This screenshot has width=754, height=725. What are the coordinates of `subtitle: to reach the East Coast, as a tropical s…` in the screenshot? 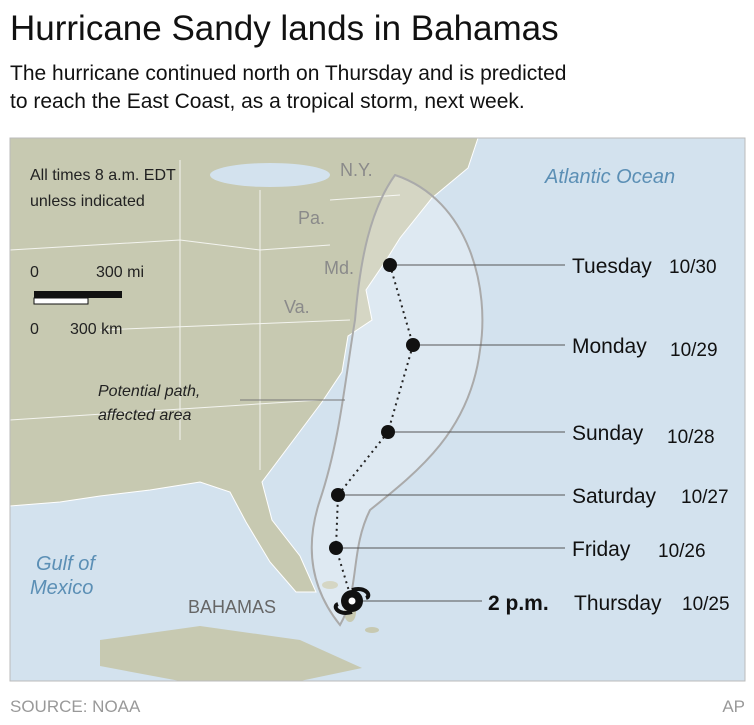 It's located at (267, 101).